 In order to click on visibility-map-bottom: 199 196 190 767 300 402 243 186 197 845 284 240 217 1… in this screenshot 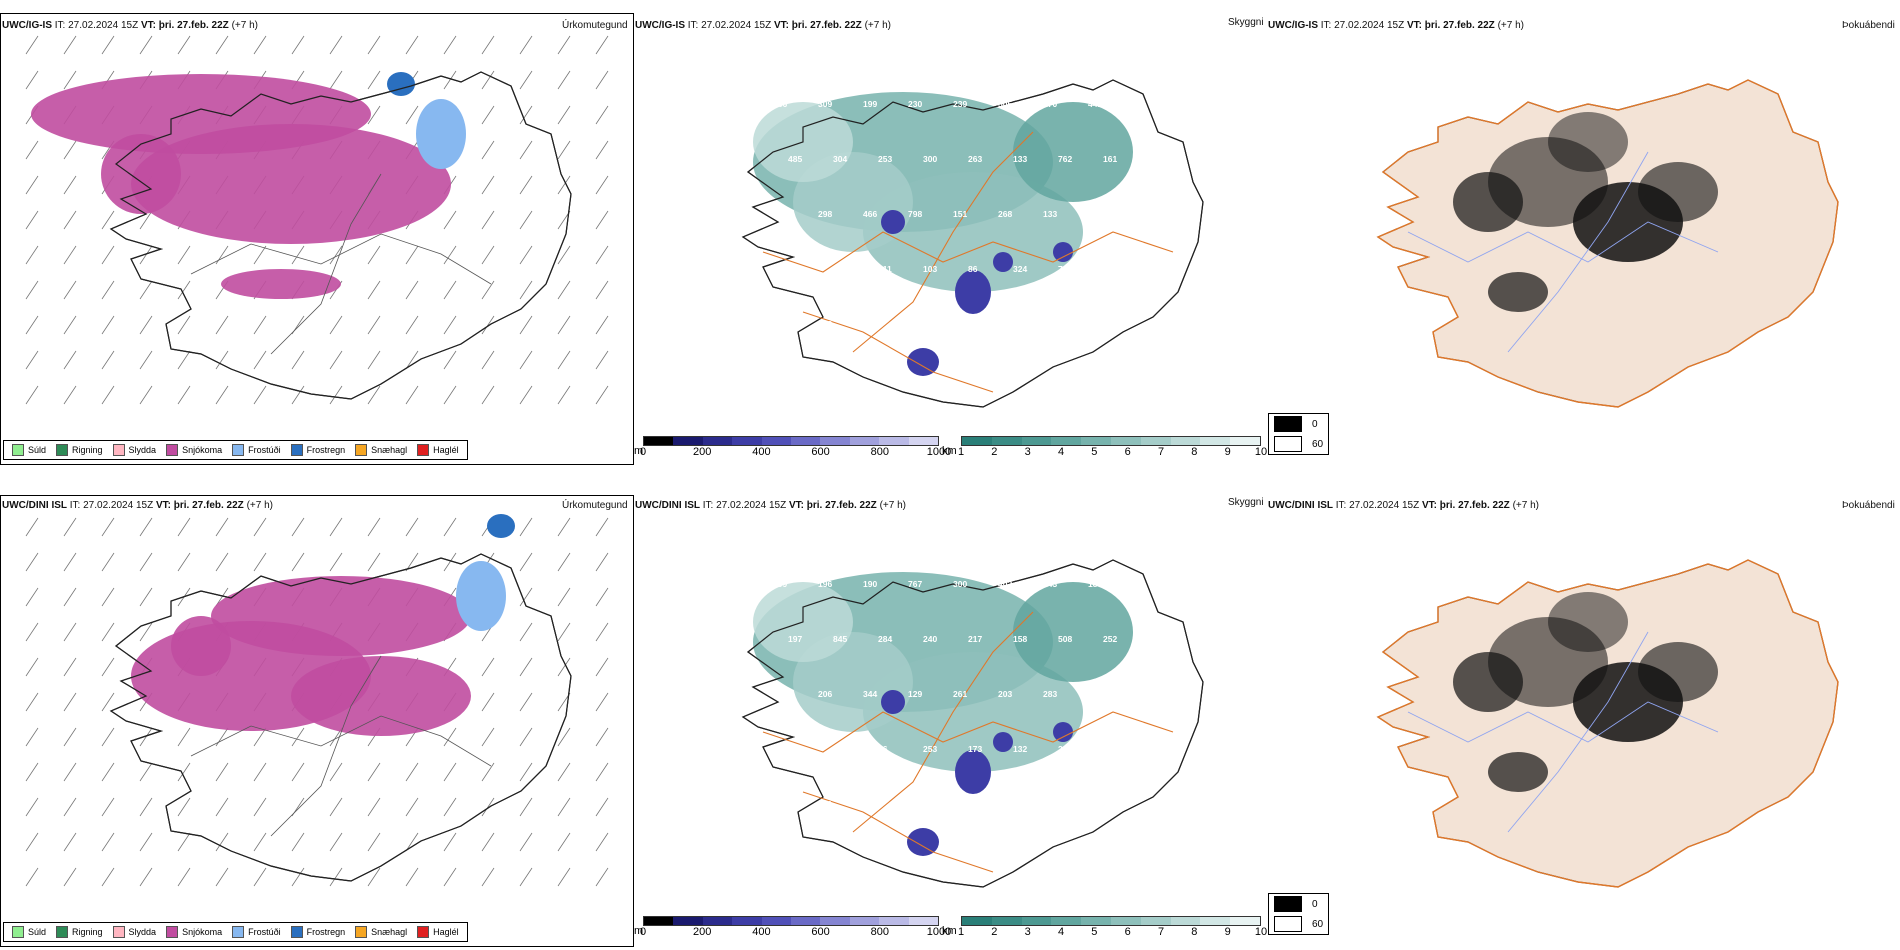, I will do `click(972, 723)`.